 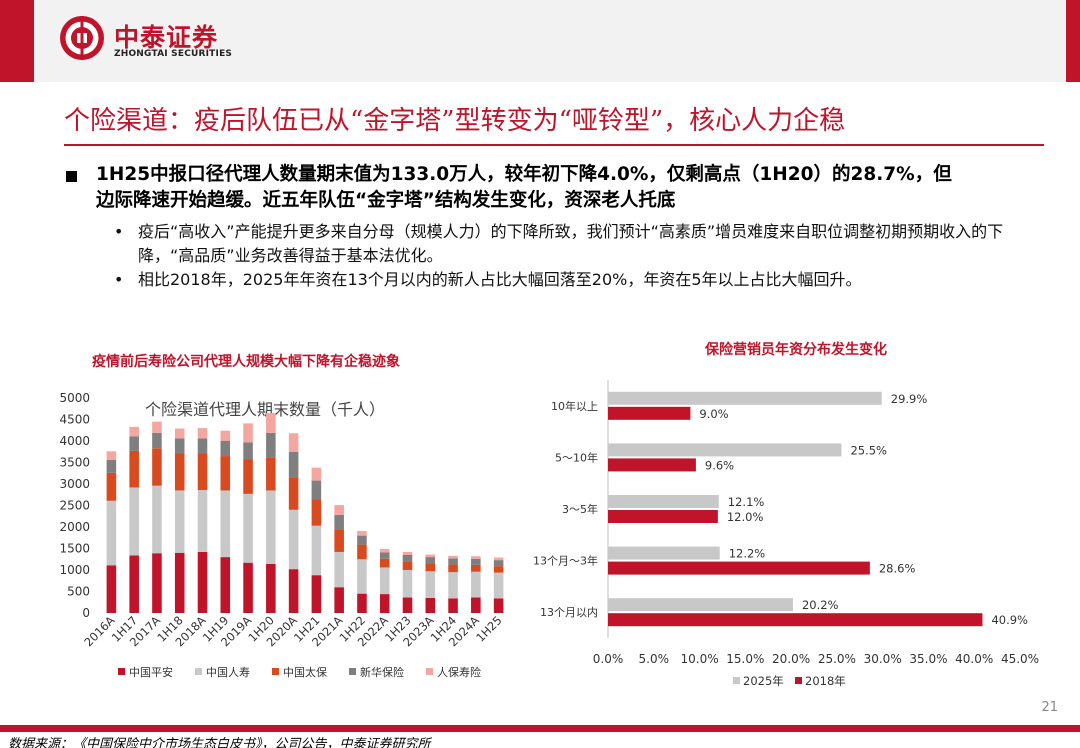 I want to click on data-label: 12.2%, so click(x=747, y=554).